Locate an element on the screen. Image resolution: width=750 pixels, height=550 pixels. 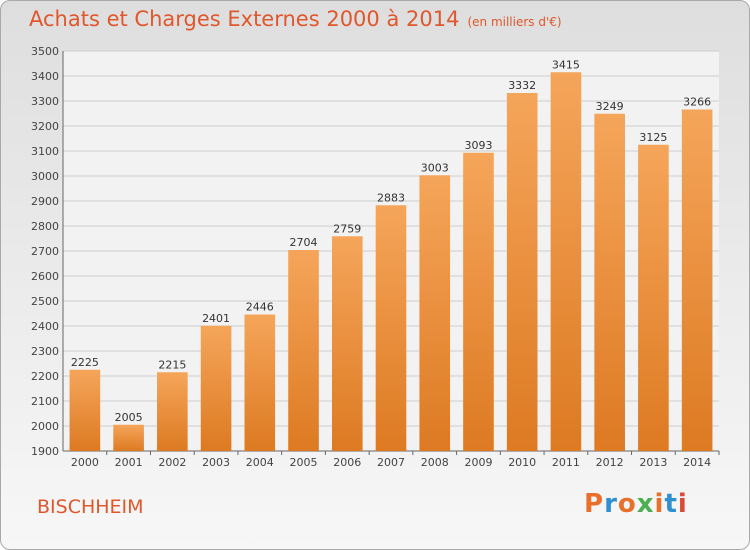
logo-letter: t is located at coordinates (671, 504).